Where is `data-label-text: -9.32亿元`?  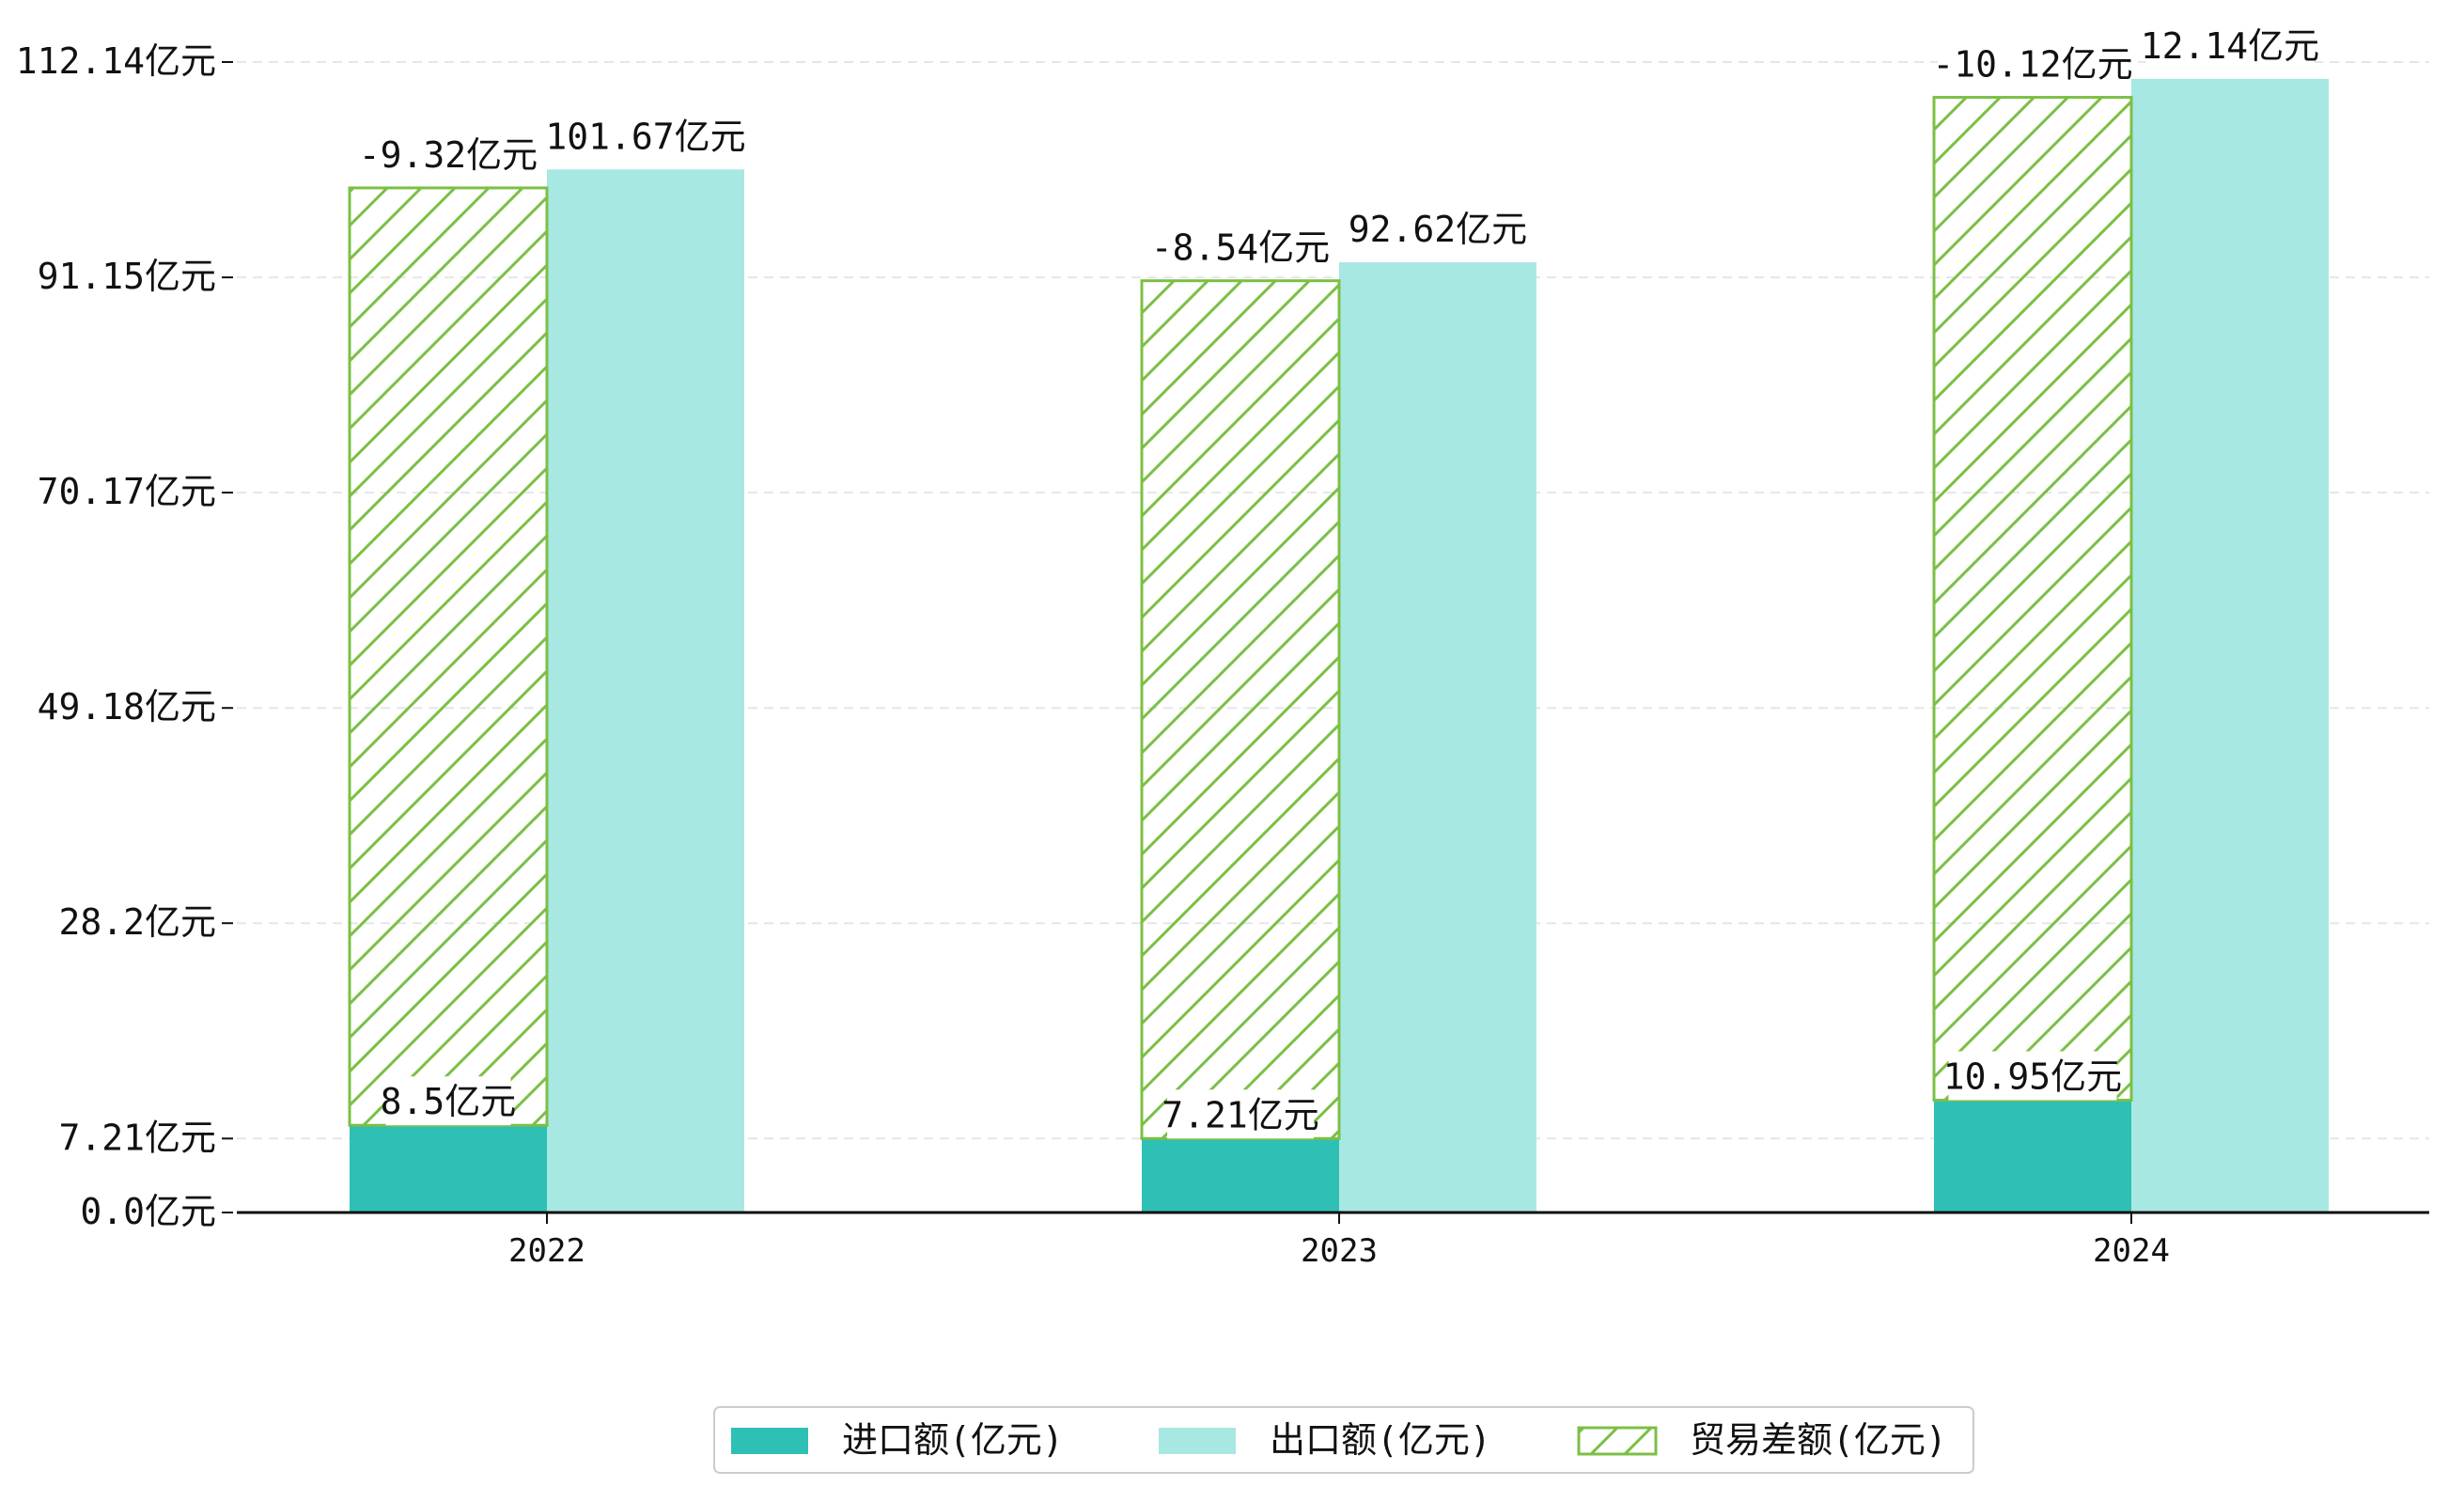
data-label-text: -9.32亿元 is located at coordinates (448, 155).